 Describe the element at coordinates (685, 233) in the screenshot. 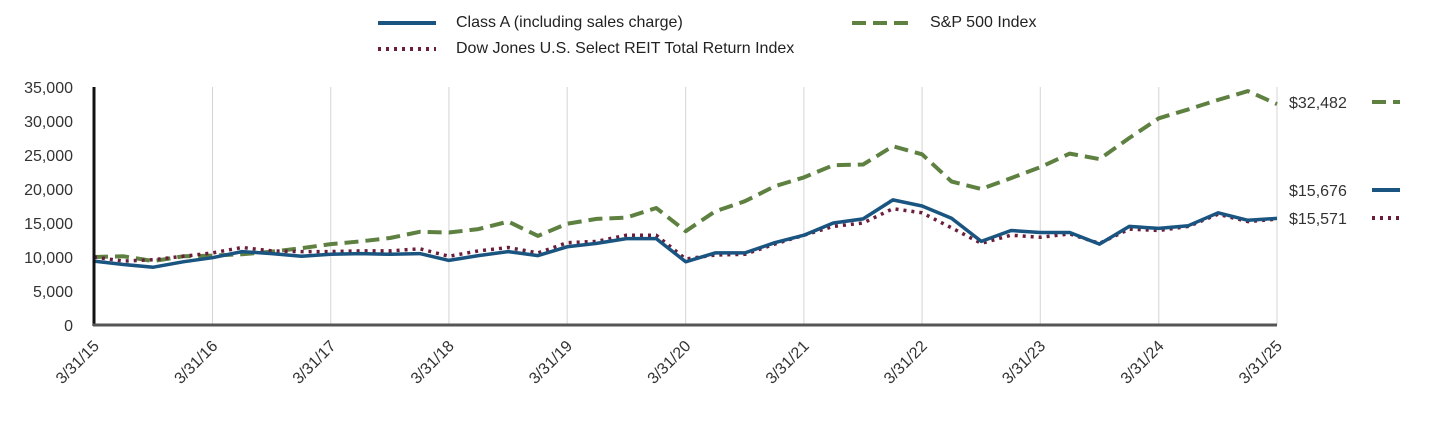

I see `series-line` at that location.